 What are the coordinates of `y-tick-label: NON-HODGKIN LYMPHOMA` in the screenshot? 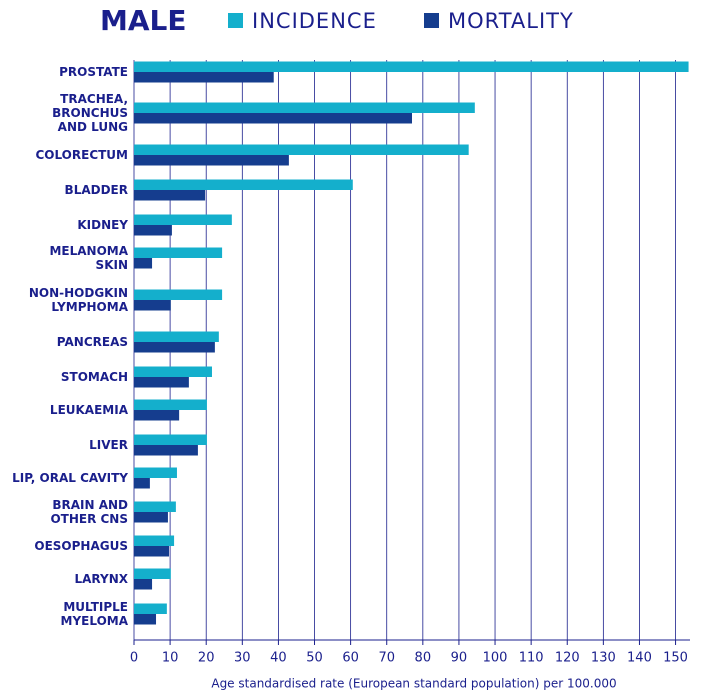 It's located at (78, 300).